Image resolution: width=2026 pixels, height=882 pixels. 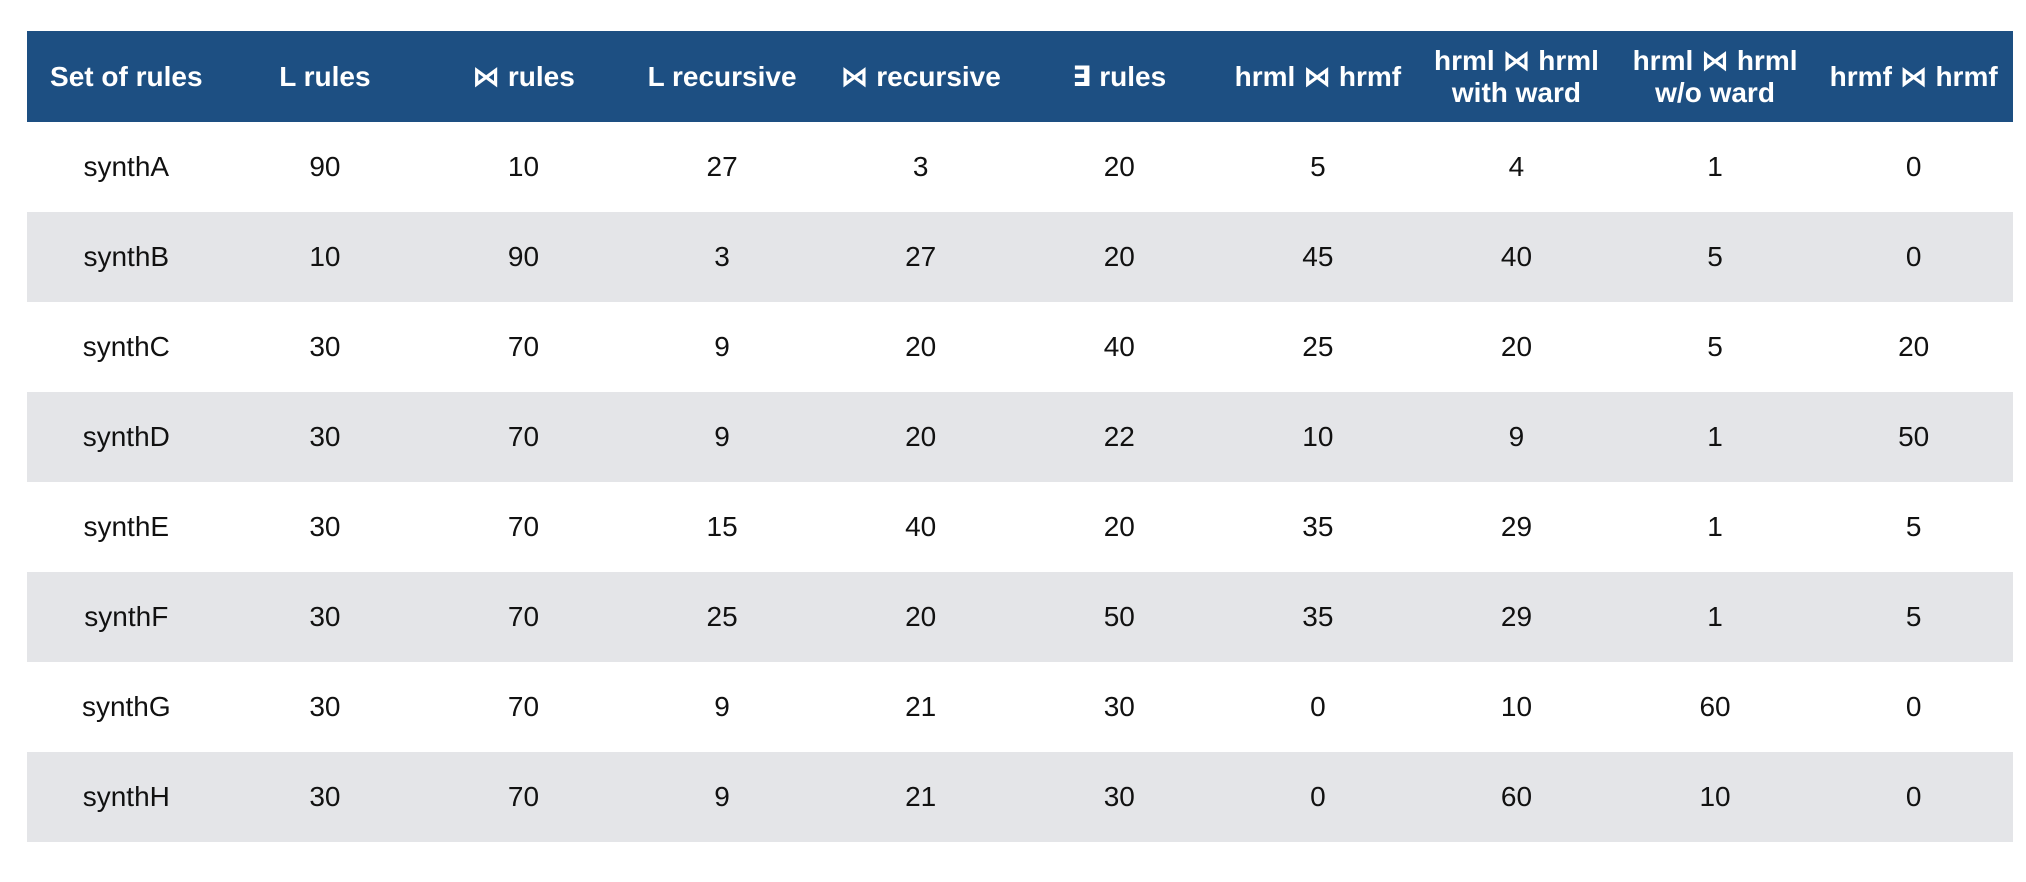 I want to click on column-header-hrmf-join-hrmf: hrmf ⋈ hrmf, so click(x=1913, y=76).